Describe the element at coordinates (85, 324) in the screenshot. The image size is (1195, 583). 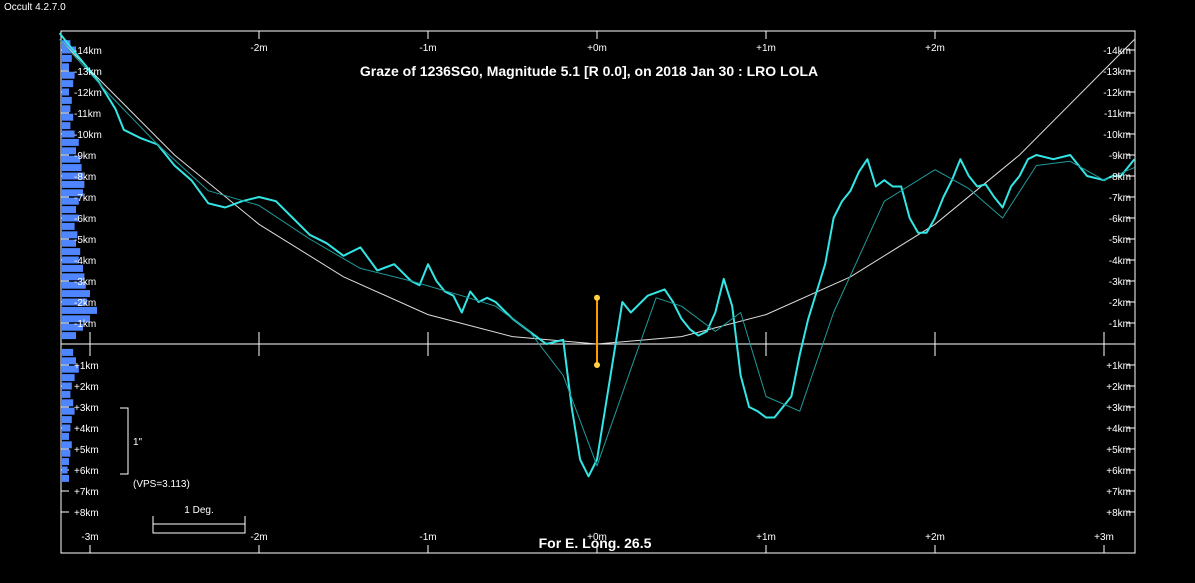
I see `y-tick-label-left: -1km` at that location.